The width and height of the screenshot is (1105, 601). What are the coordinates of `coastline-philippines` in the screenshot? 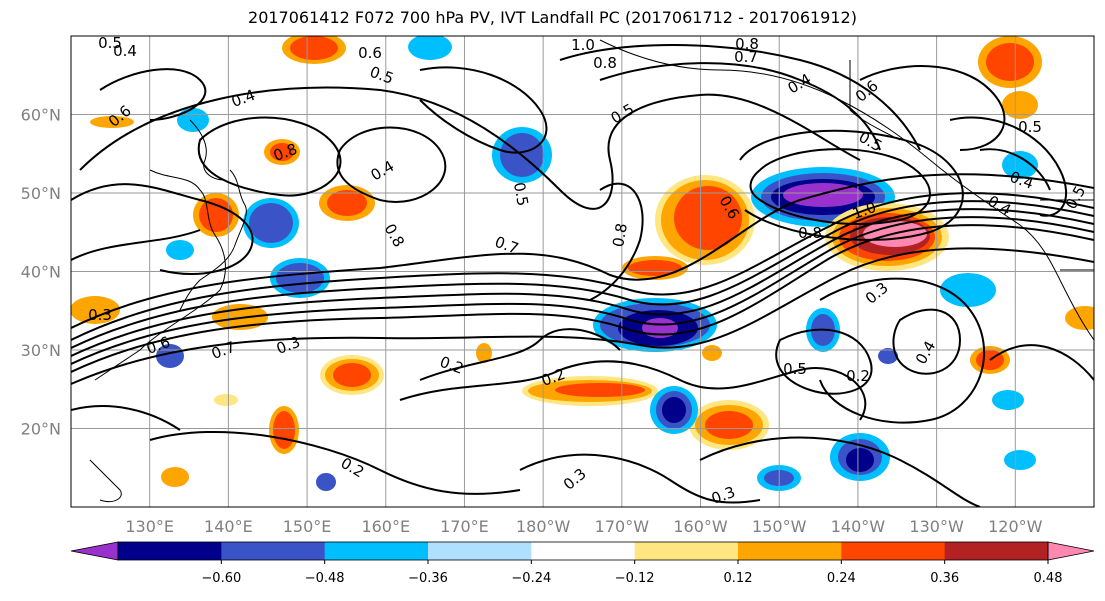 It's located at (105, 481).